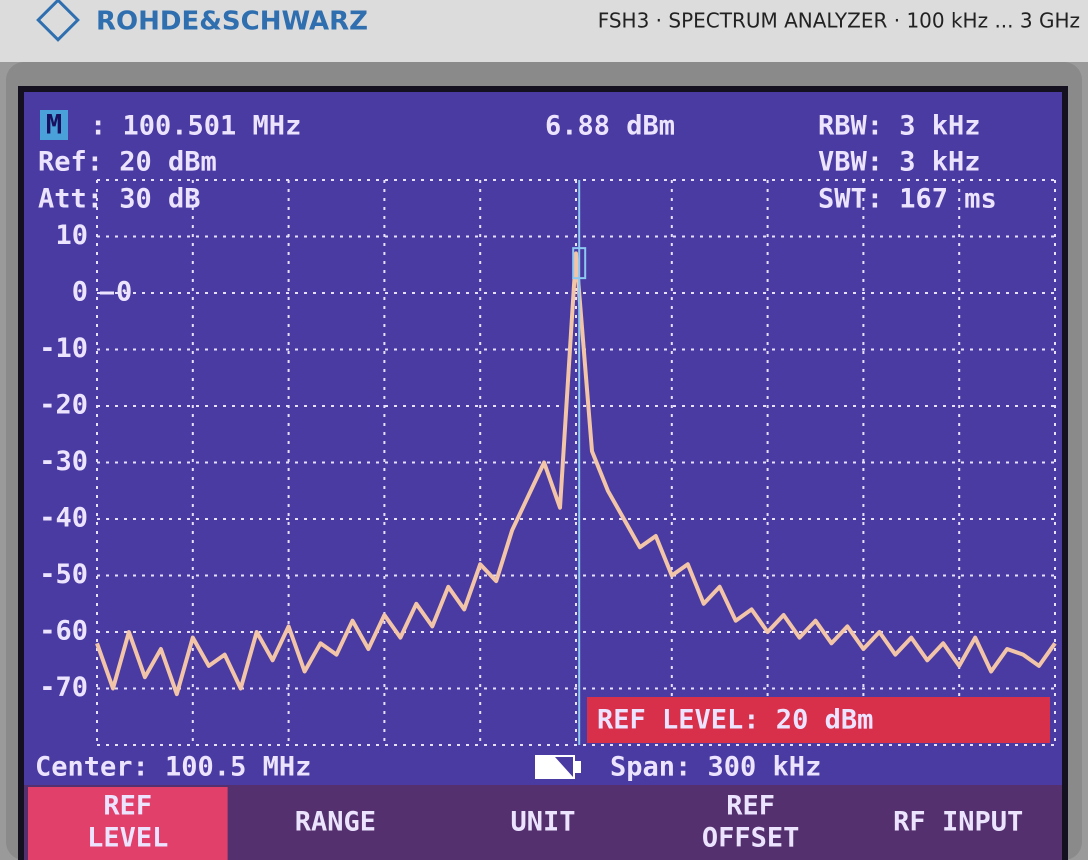  I want to click on y-tick-label: 0, so click(80, 292).